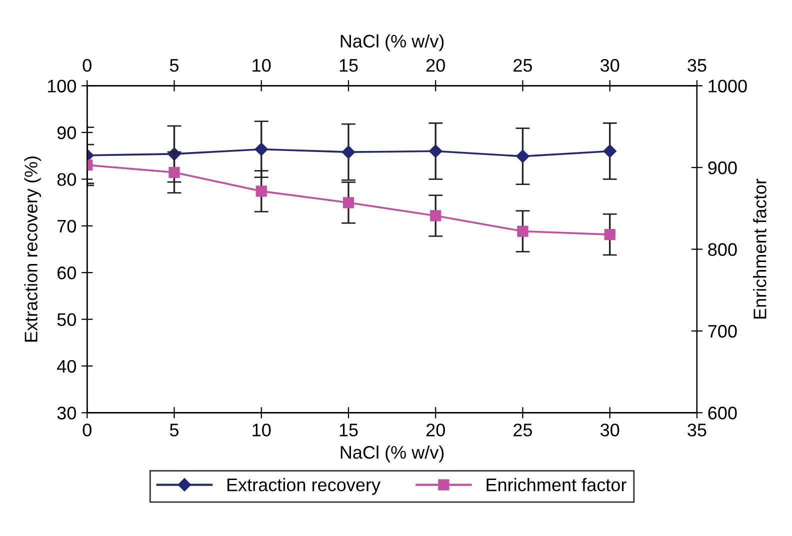  Describe the element at coordinates (66, 179) in the screenshot. I see `y-tick-label: 80` at that location.